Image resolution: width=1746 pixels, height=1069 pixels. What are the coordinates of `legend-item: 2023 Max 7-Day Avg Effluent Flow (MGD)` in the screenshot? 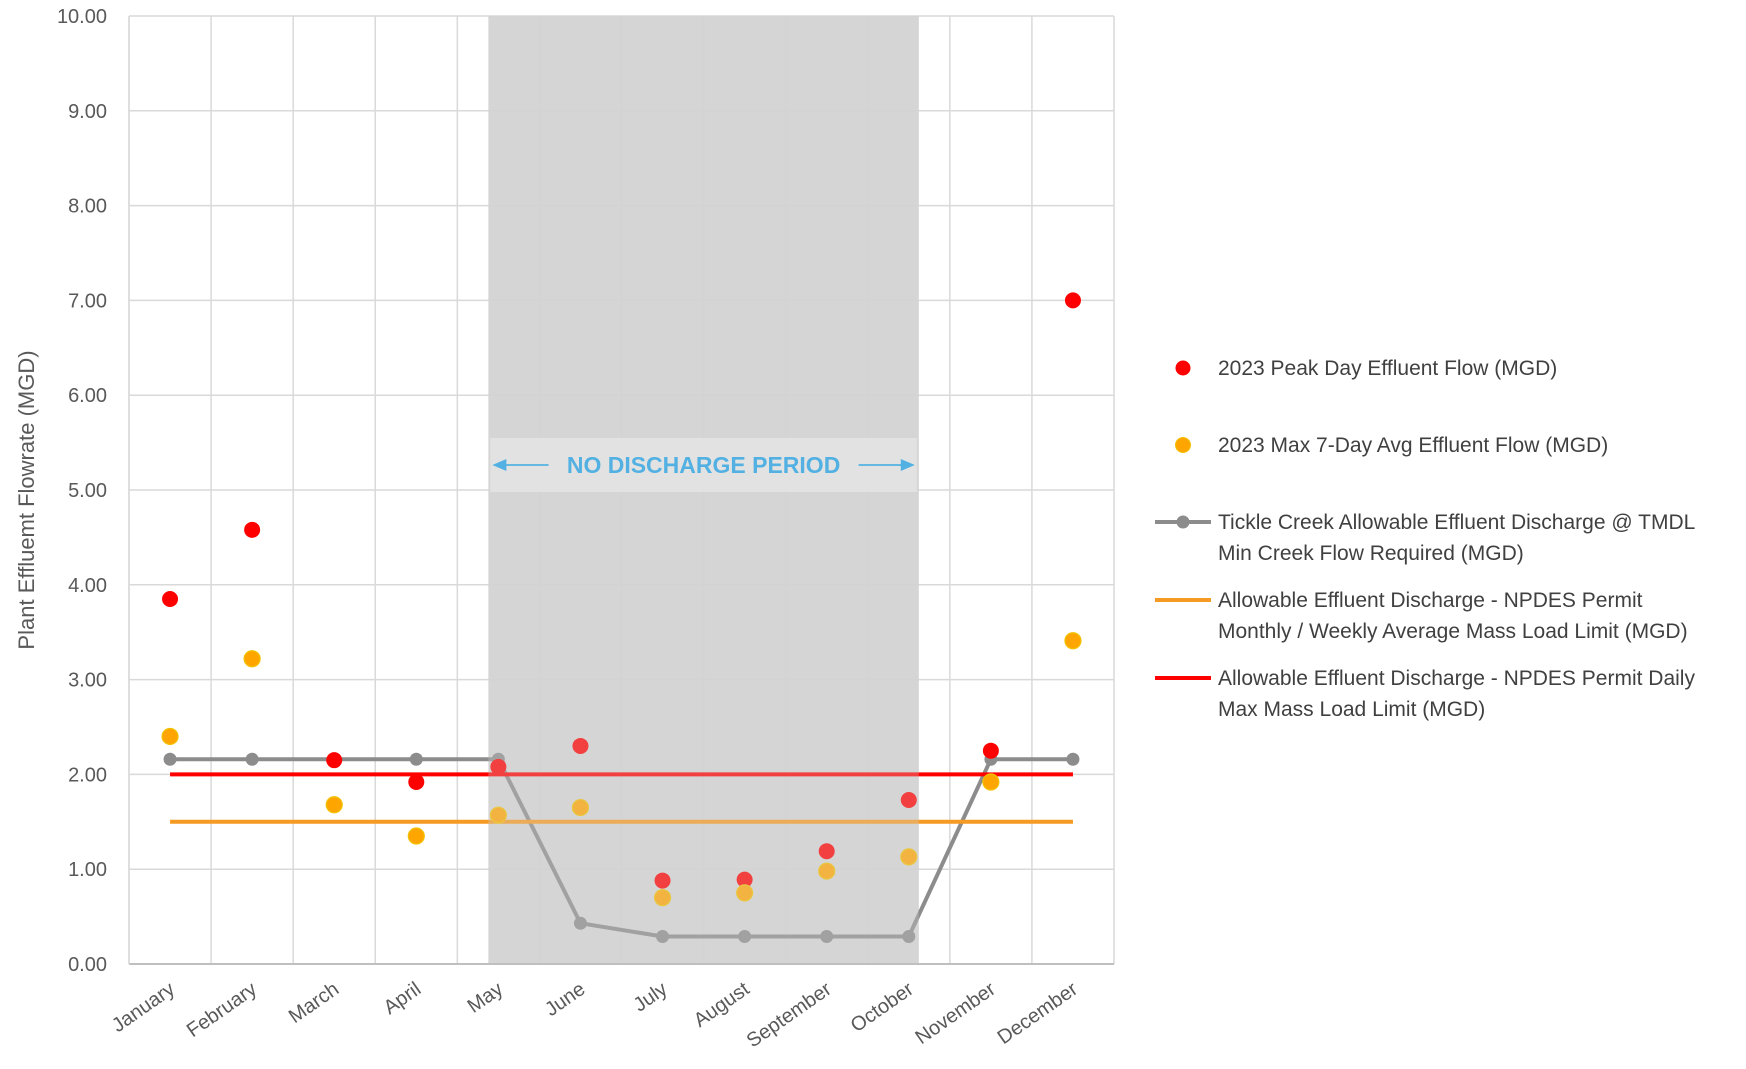 It's located at (1391, 445).